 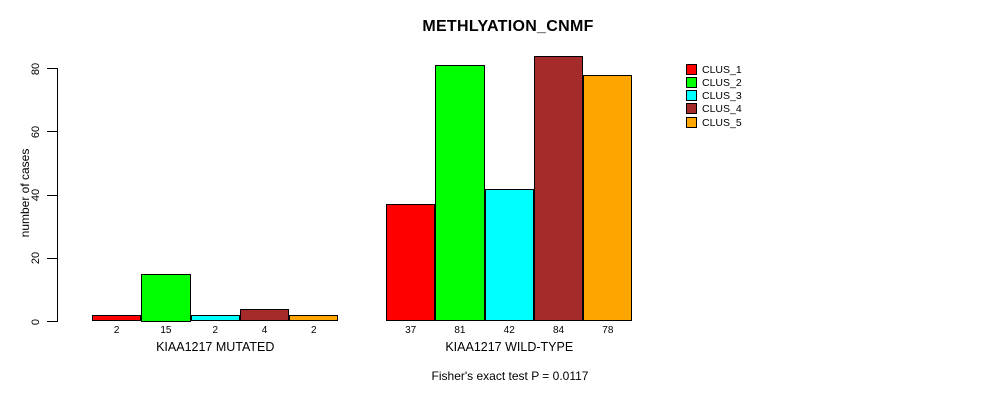 I want to click on category-label-kiaa1217-mutated: KIAA1217 MUTATED, so click(x=215, y=347).